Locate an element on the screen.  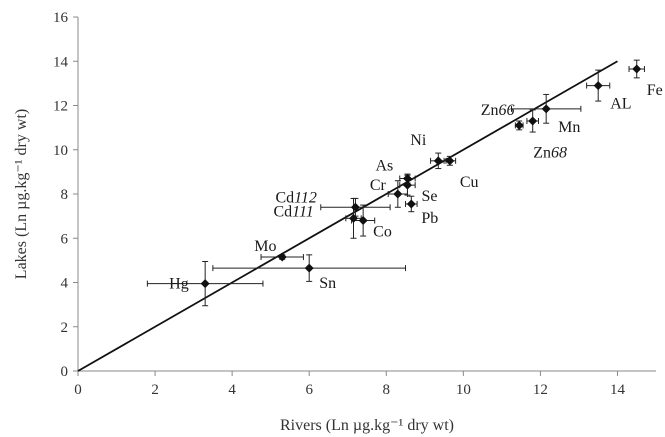
x-tick-label: 2 is located at coordinates (155, 390).